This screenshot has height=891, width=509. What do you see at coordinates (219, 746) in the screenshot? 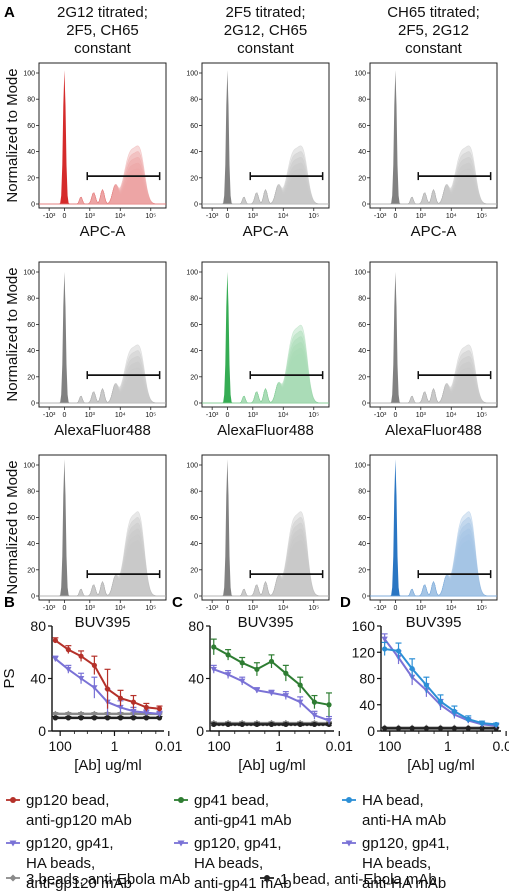
I see `x-tick-label: 100` at bounding box center [219, 746].